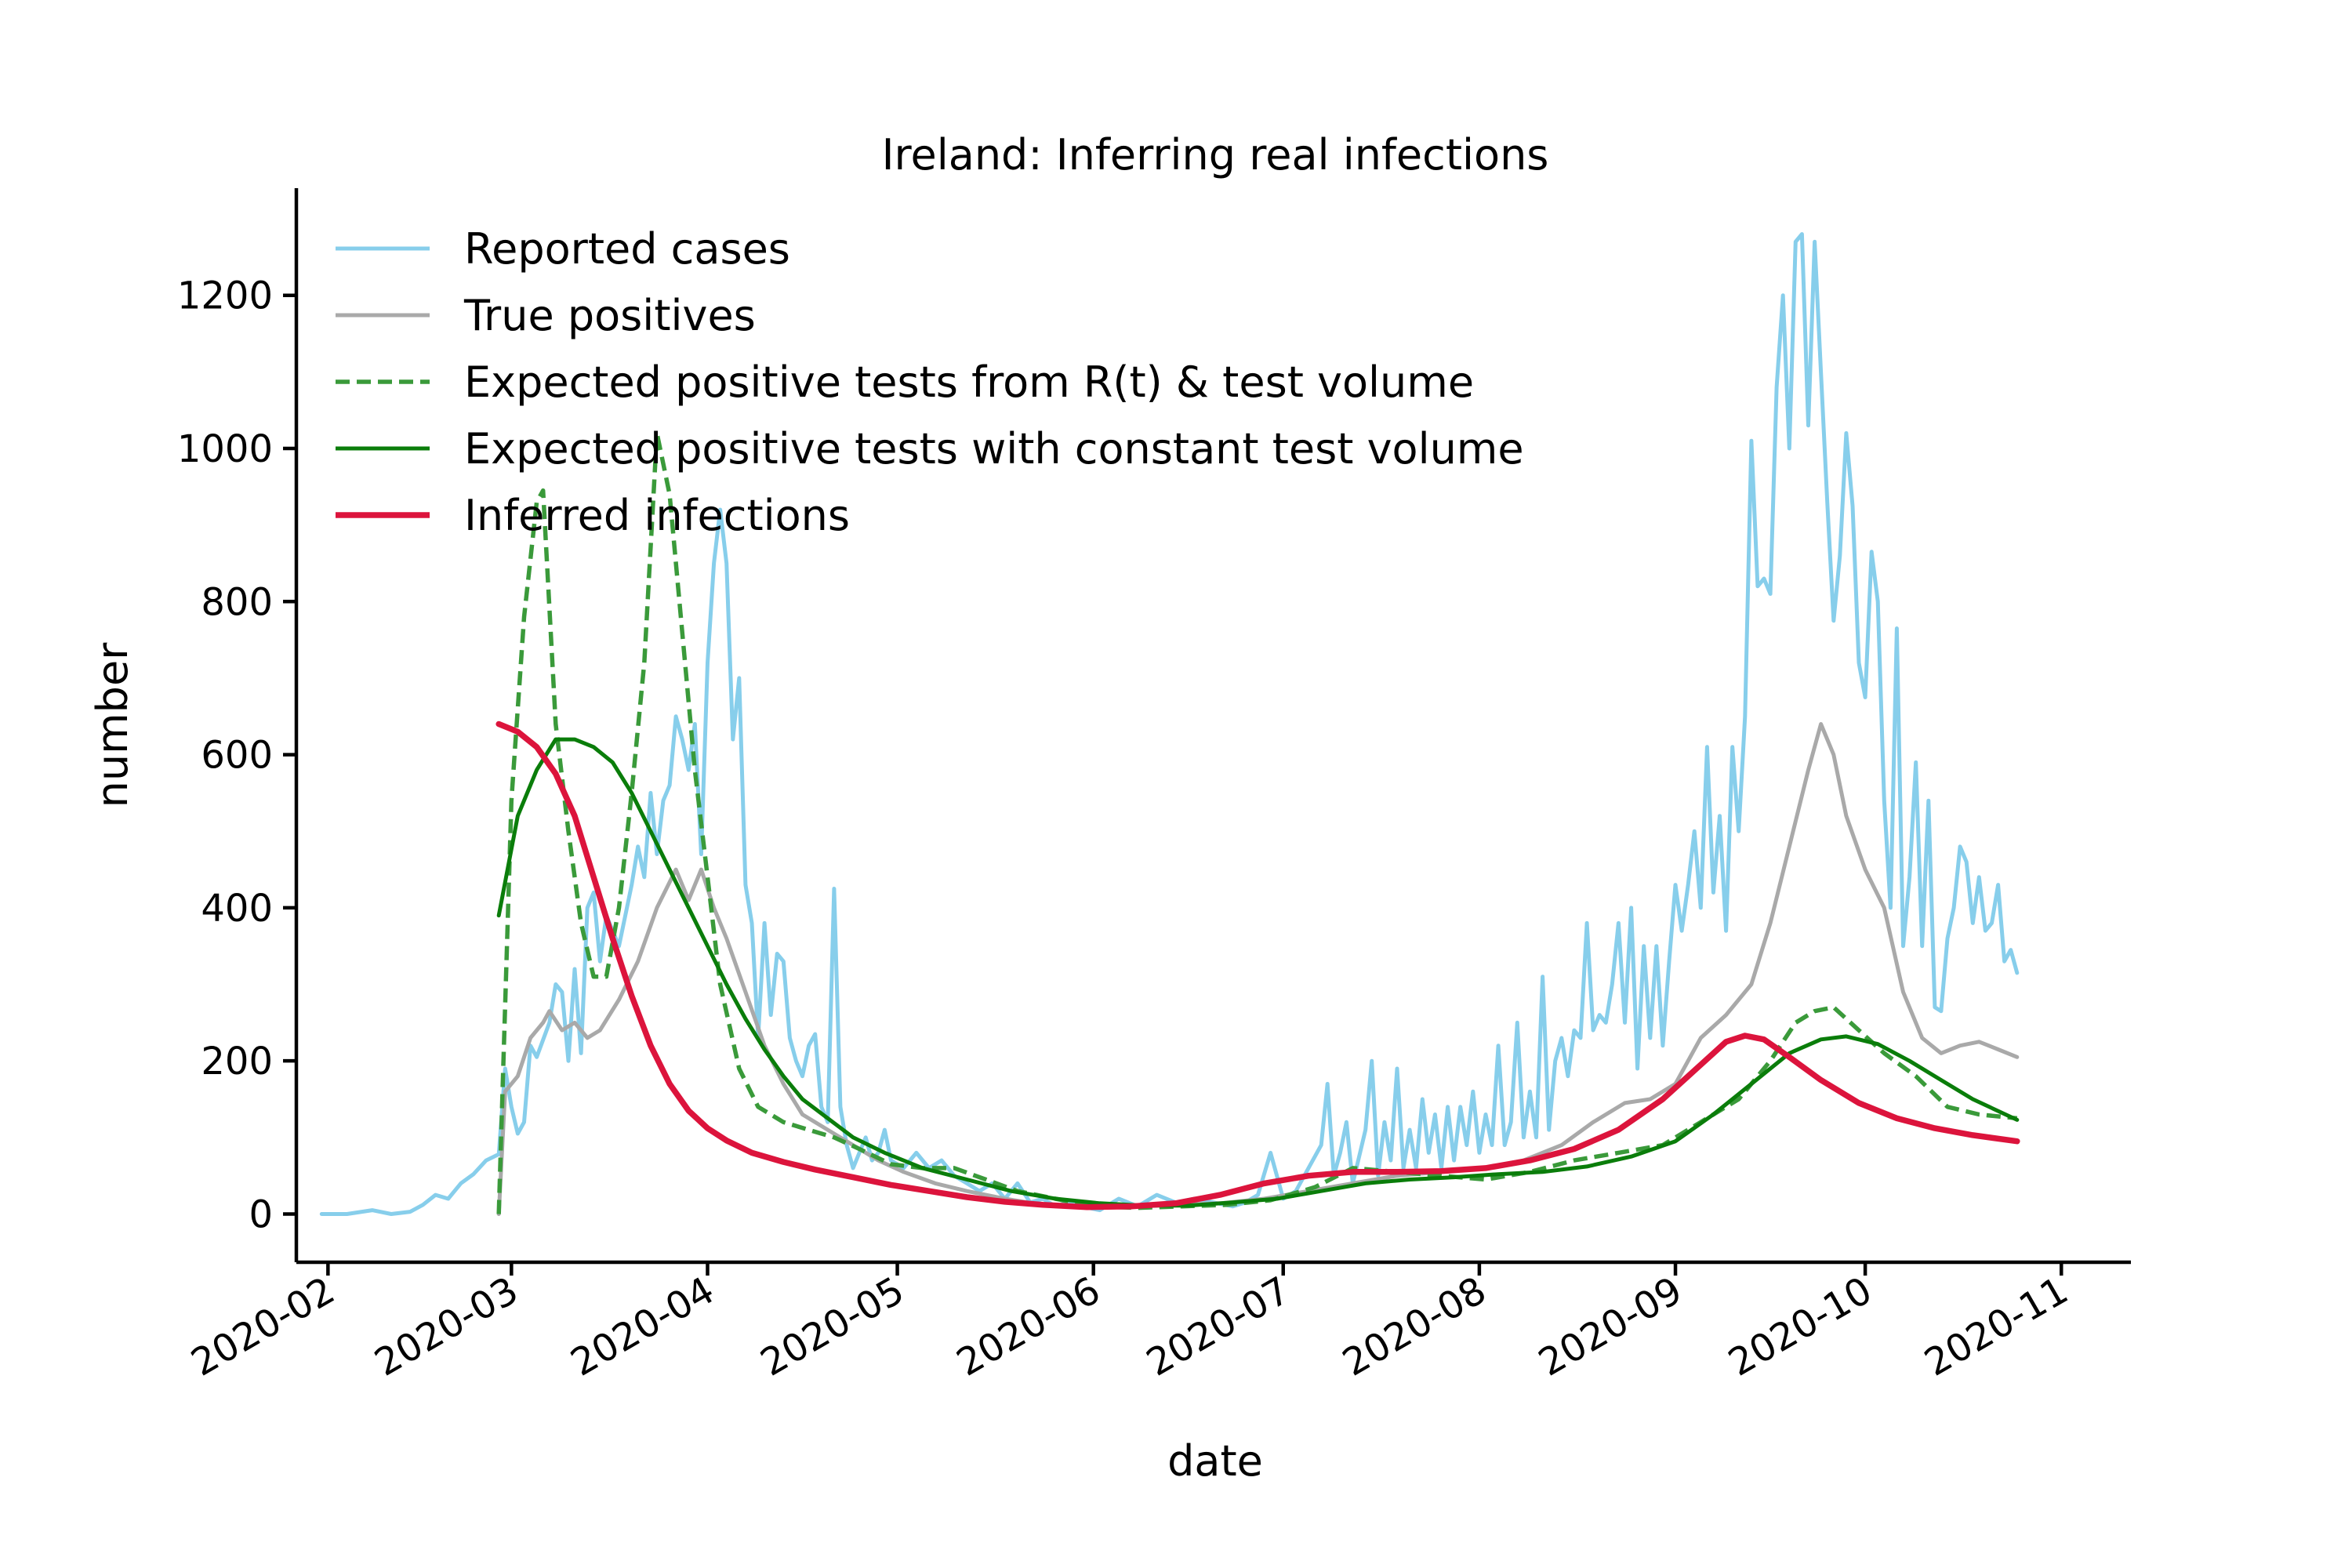 The width and height of the screenshot is (2352, 1568). What do you see at coordinates (1610, 1327) in the screenshot?
I see `x-tick-label: 2020-09` at bounding box center [1610, 1327].